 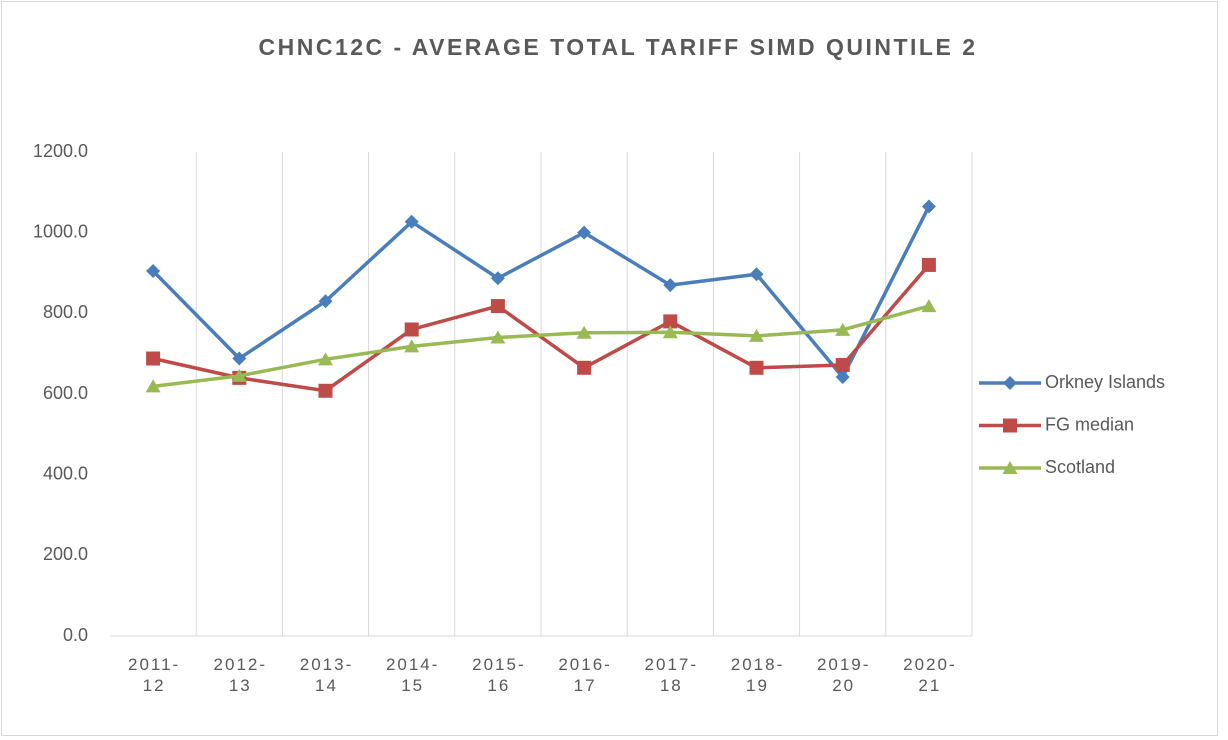 I want to click on y-tick-label: 600.0, so click(x=65, y=393).